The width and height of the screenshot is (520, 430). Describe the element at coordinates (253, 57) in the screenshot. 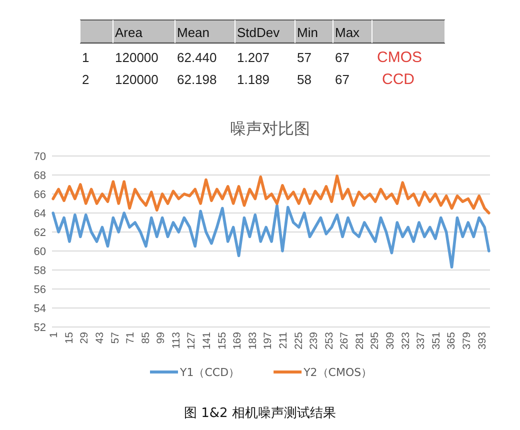

I see `text: 1.207` at that location.